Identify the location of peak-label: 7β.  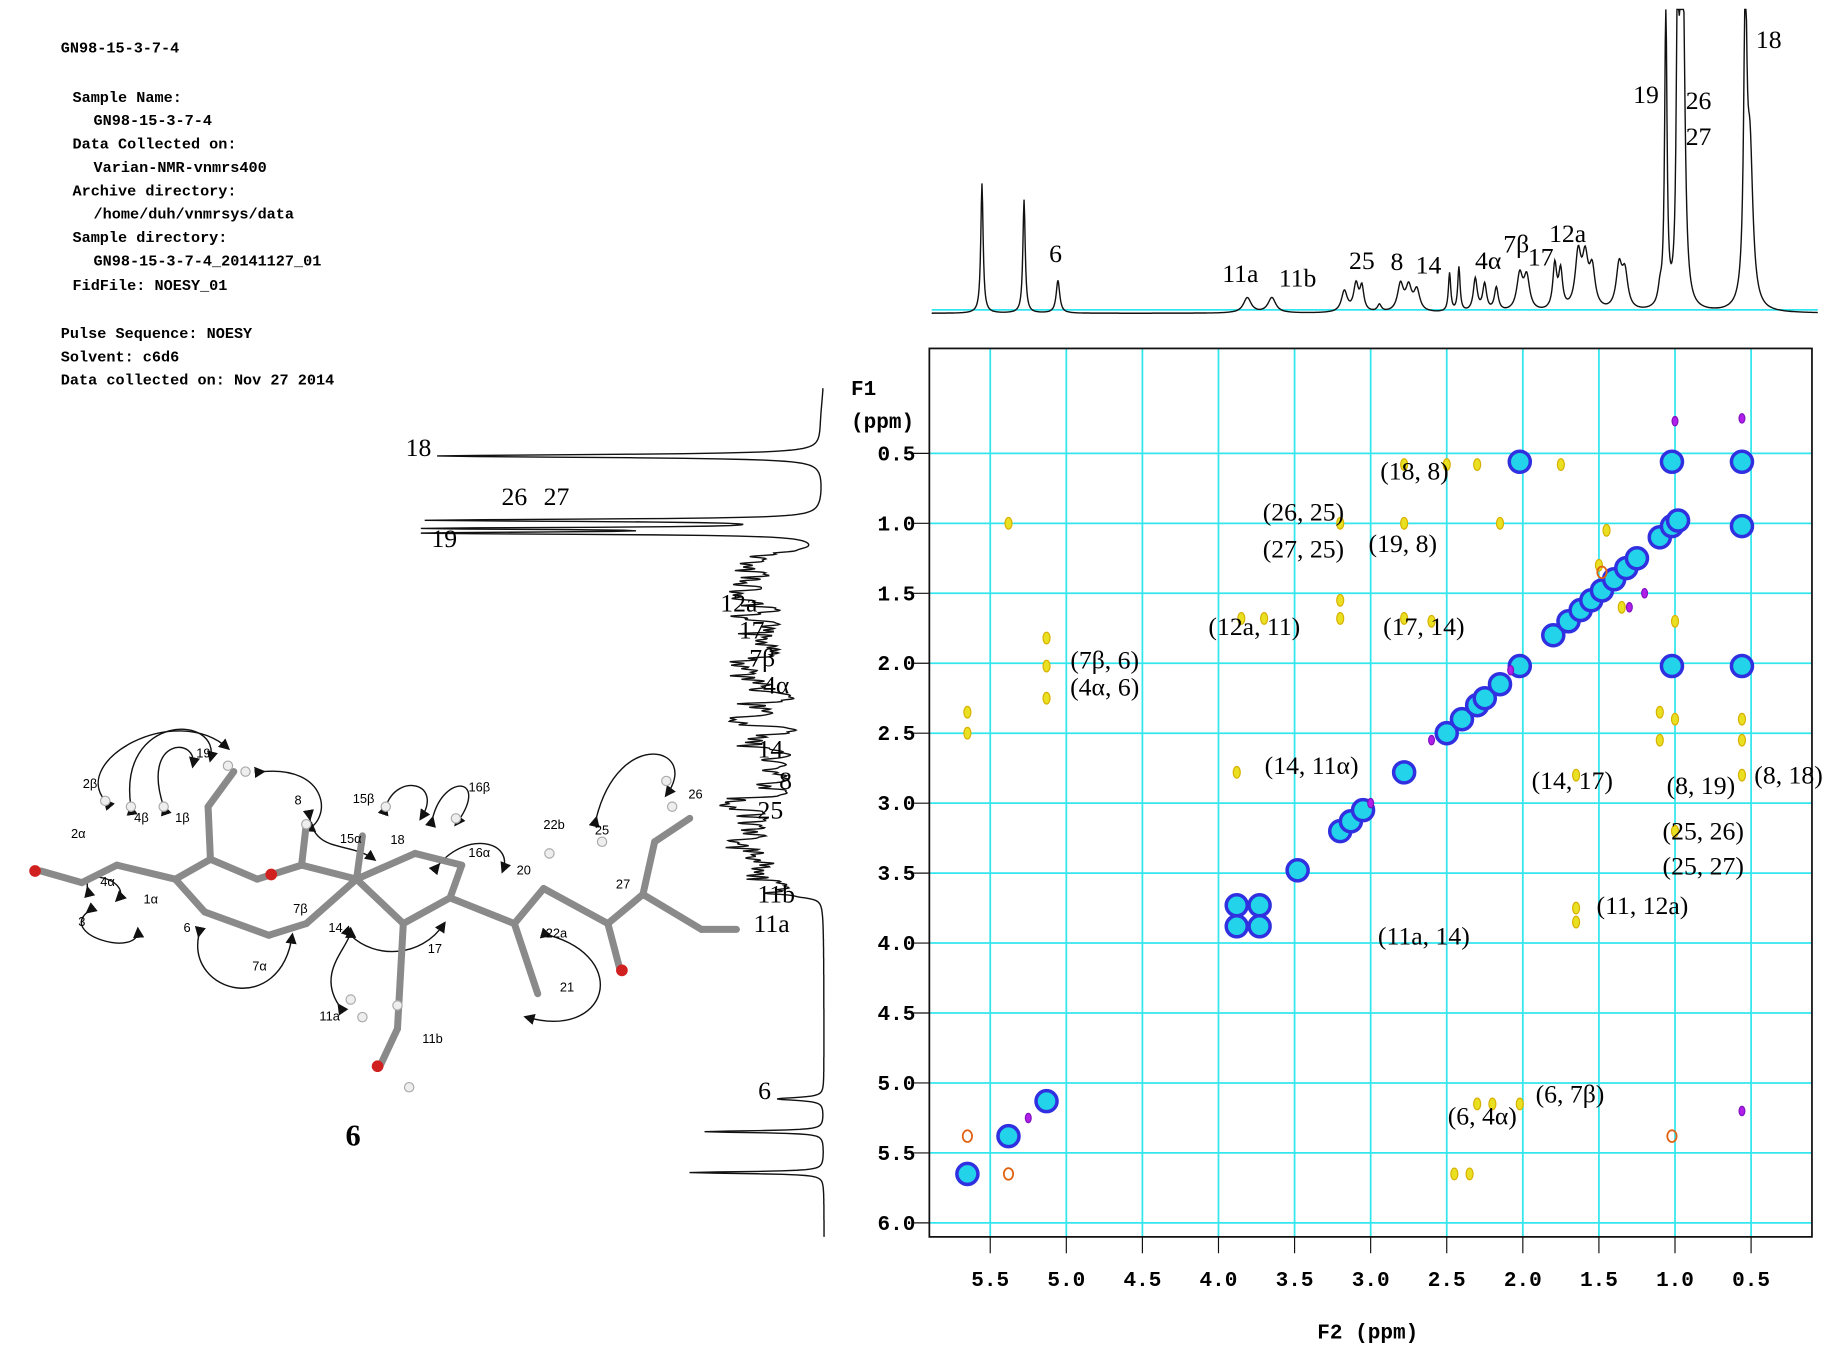
(762, 657).